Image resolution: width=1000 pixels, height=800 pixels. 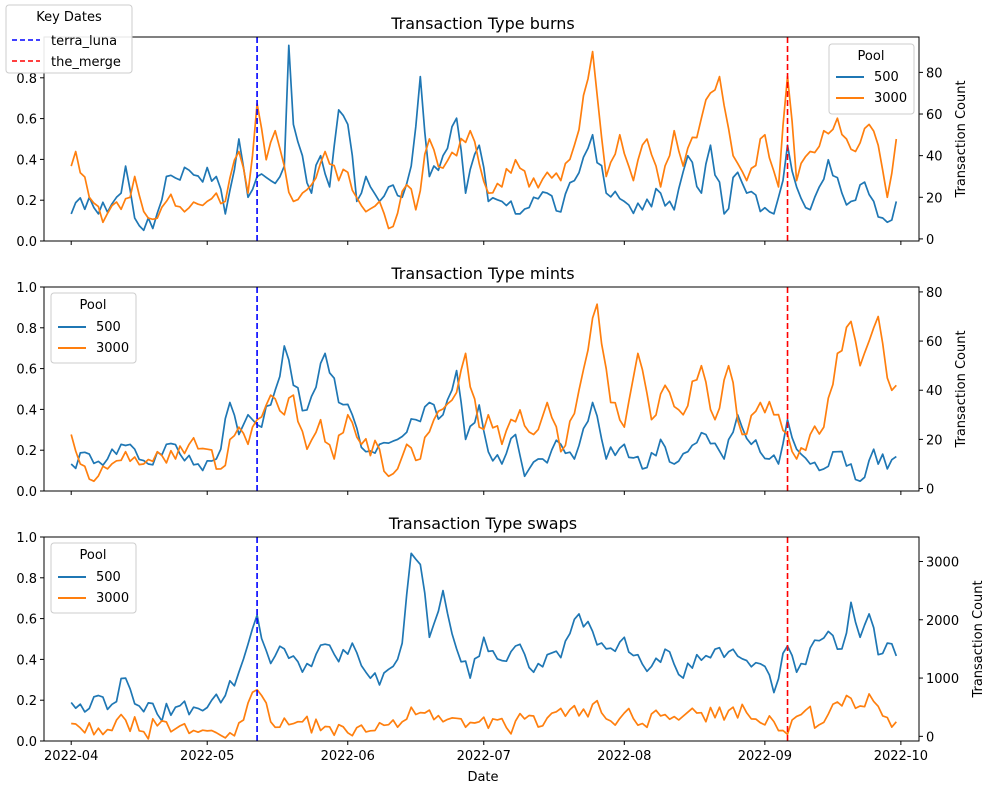 What do you see at coordinates (484, 756) in the screenshot?
I see `x-tick-label: 2022-07` at bounding box center [484, 756].